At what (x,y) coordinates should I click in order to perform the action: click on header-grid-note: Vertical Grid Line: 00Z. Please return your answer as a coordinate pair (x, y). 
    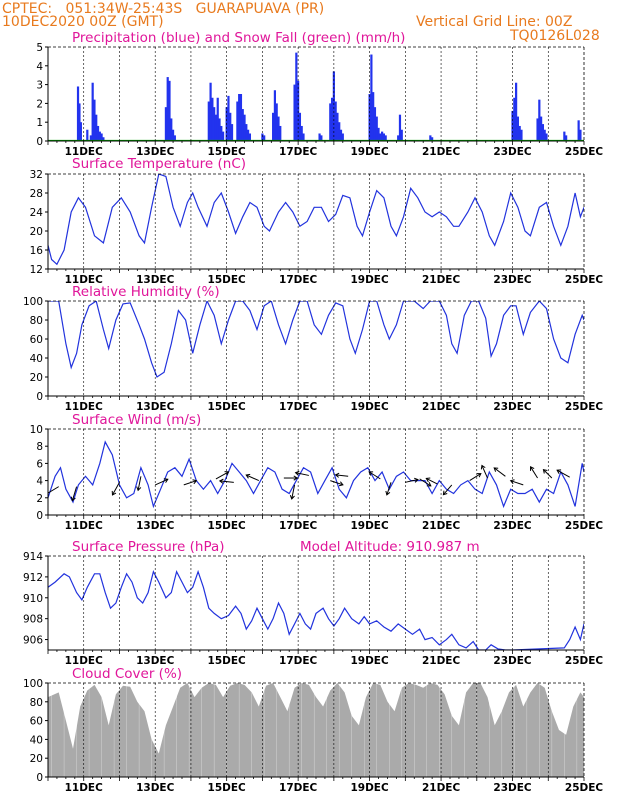
    Looking at the image, I should click on (494, 22).